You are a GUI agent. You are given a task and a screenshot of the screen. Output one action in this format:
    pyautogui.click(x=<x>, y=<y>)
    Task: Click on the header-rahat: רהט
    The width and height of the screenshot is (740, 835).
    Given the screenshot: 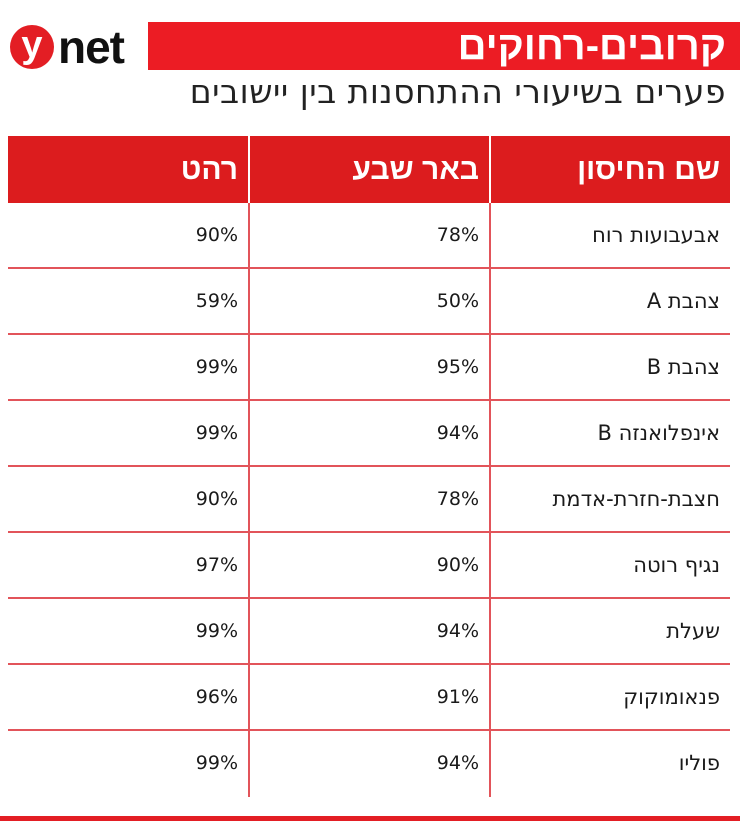 What is the action you would take?
    pyautogui.click(x=129, y=169)
    